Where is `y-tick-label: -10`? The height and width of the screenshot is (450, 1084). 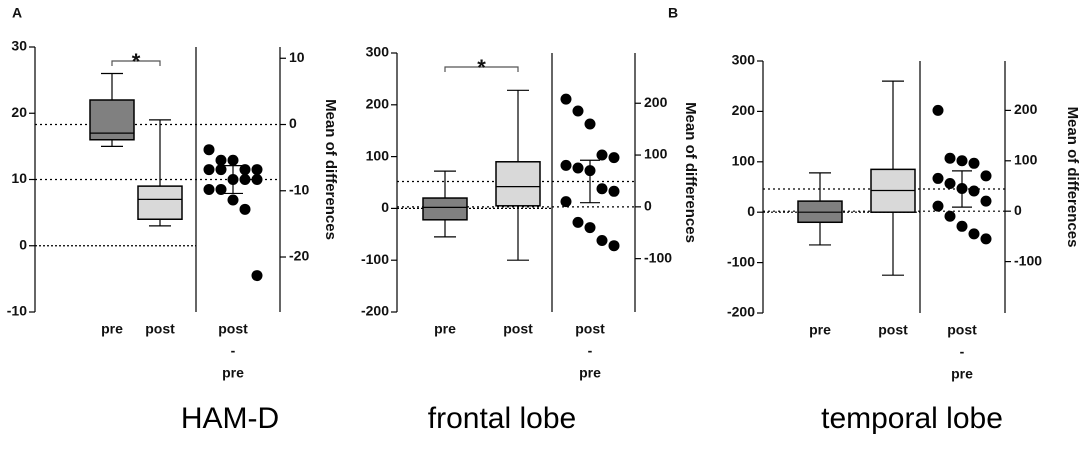
y-tick-label: -10 is located at coordinates (17, 311).